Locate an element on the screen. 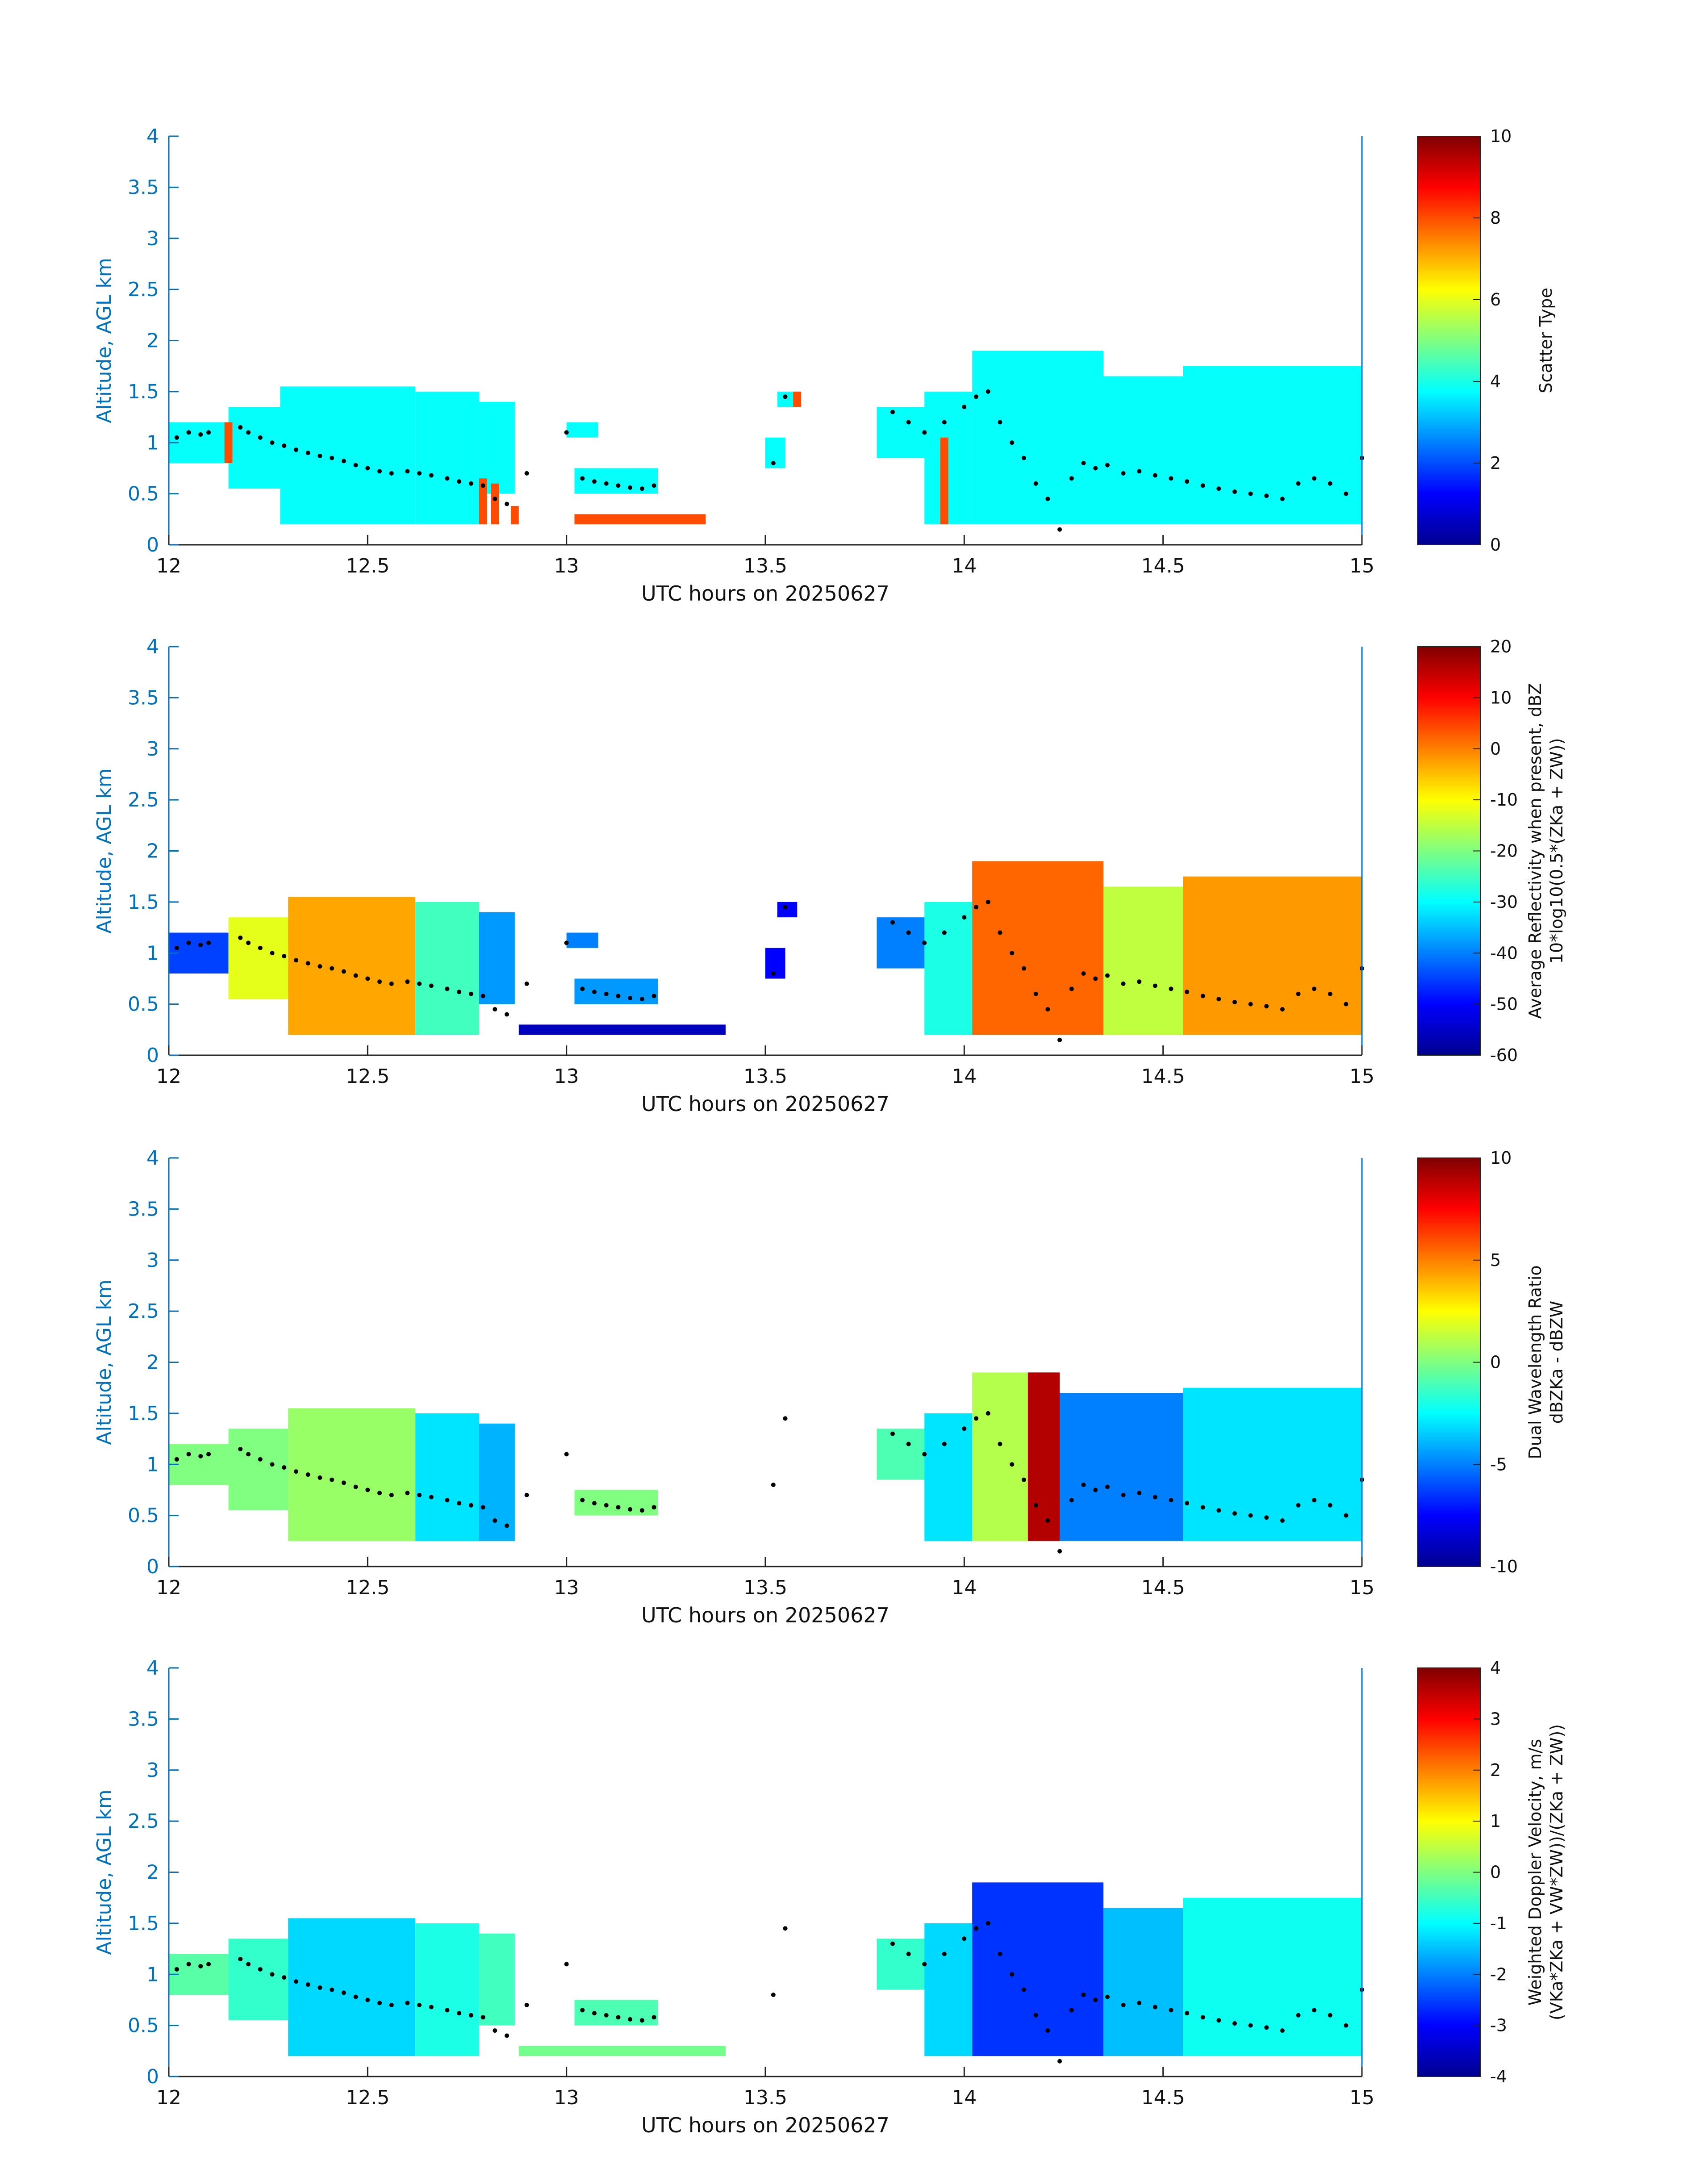 This screenshot has height=2177, width=1708. y-tick-label: 2 is located at coordinates (152, 851).